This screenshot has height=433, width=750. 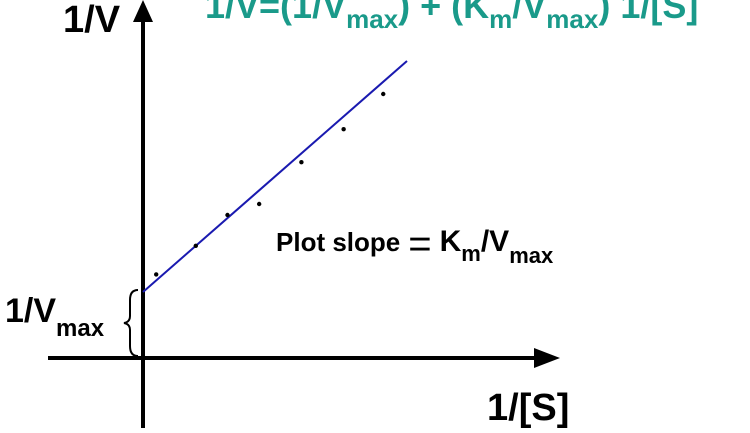 What do you see at coordinates (143, 11) in the screenshot?
I see `y-axis-arrowhead` at bounding box center [143, 11].